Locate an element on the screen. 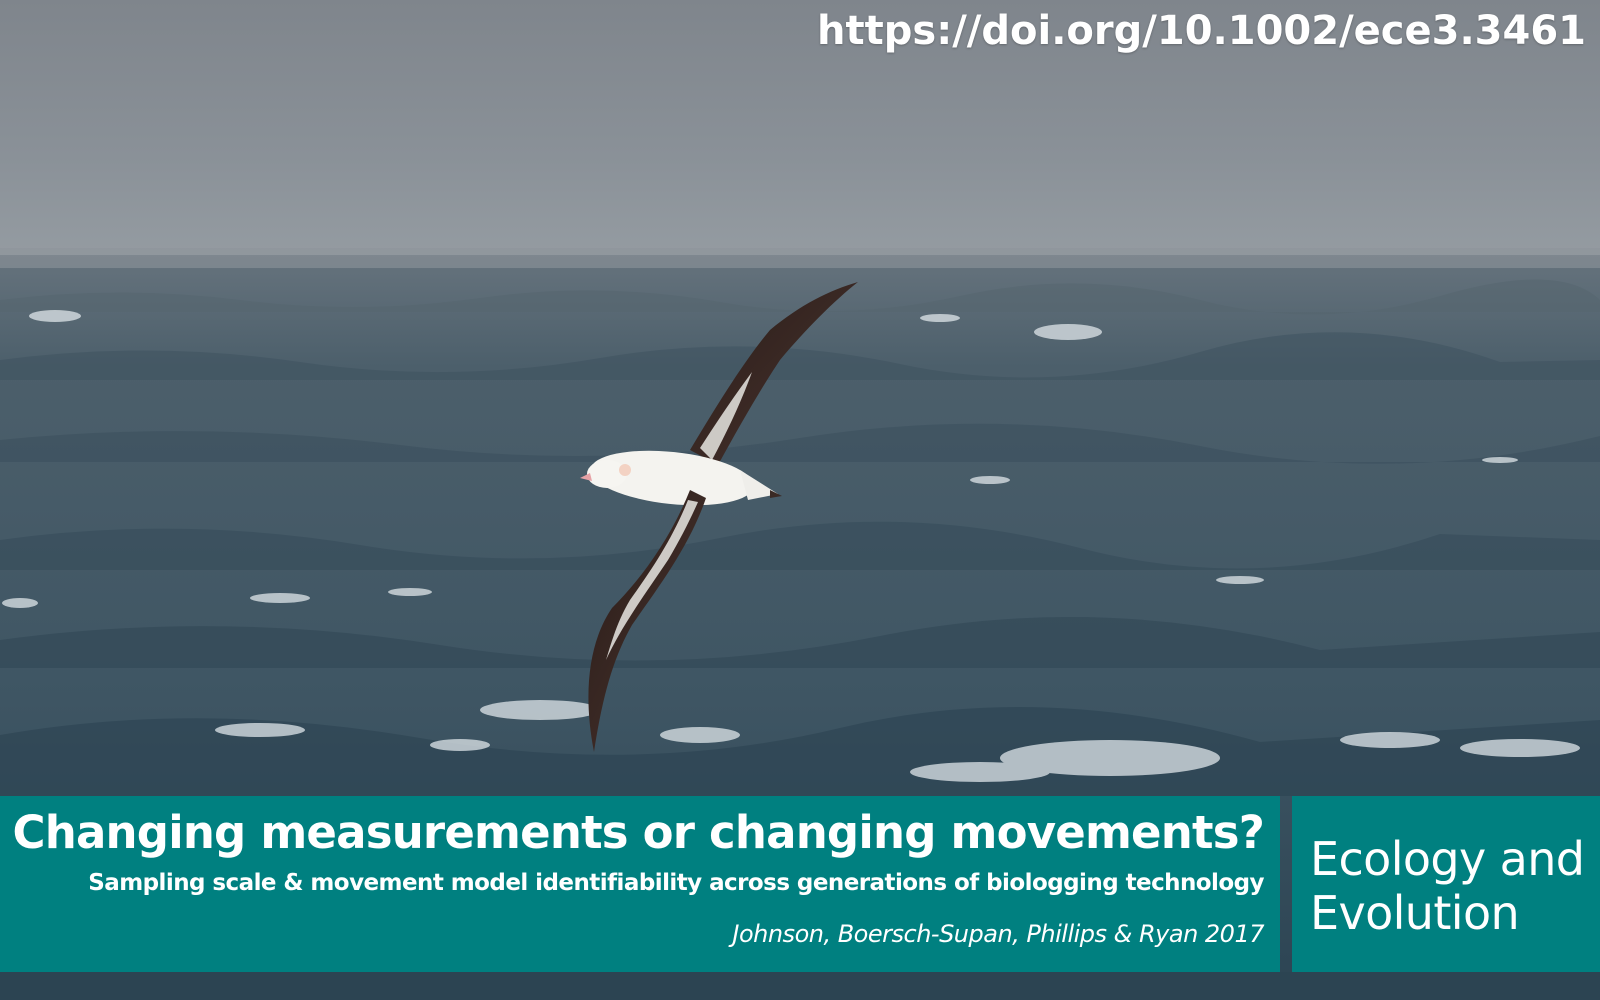  doi-link: https://doi.org/10.1002/ece3.3461 is located at coordinates (1201, 31).